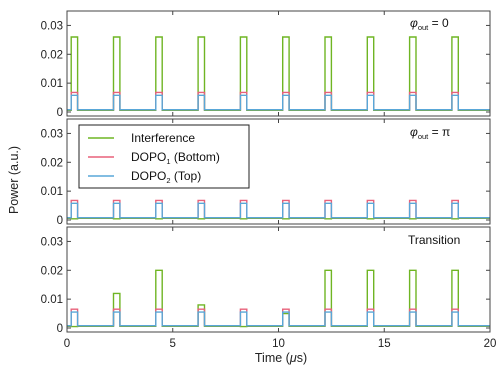  Describe the element at coordinates (52, 84) in the screenshot. I see `panel-1-ytick-label-1: 0.01` at that location.